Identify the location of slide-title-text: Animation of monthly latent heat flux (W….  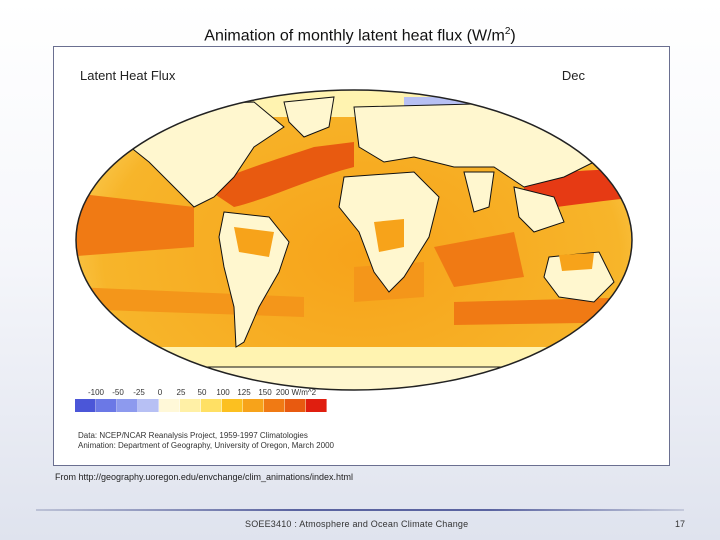
(354, 36).